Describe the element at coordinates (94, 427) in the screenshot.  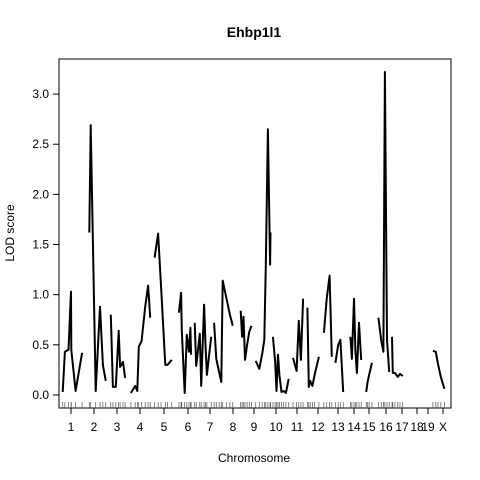
I see `x-tick-label: 2` at that location.